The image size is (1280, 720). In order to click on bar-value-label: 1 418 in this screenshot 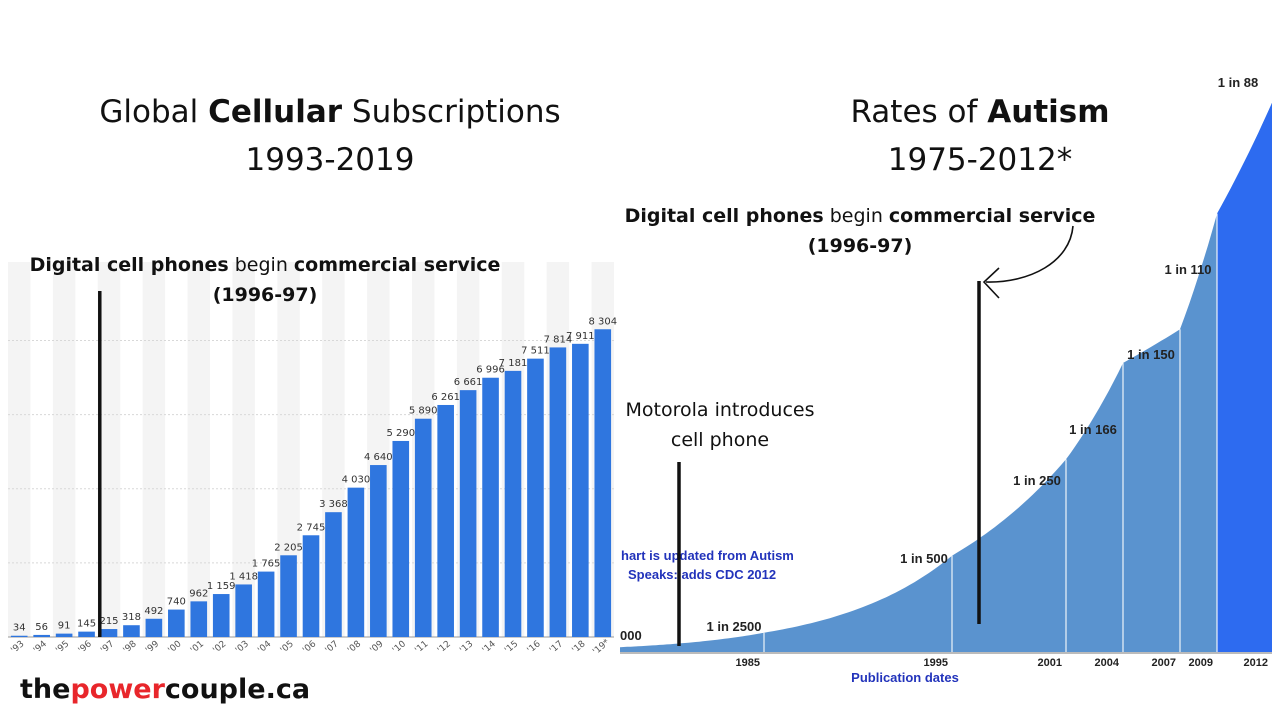, I will do `click(243, 576)`.